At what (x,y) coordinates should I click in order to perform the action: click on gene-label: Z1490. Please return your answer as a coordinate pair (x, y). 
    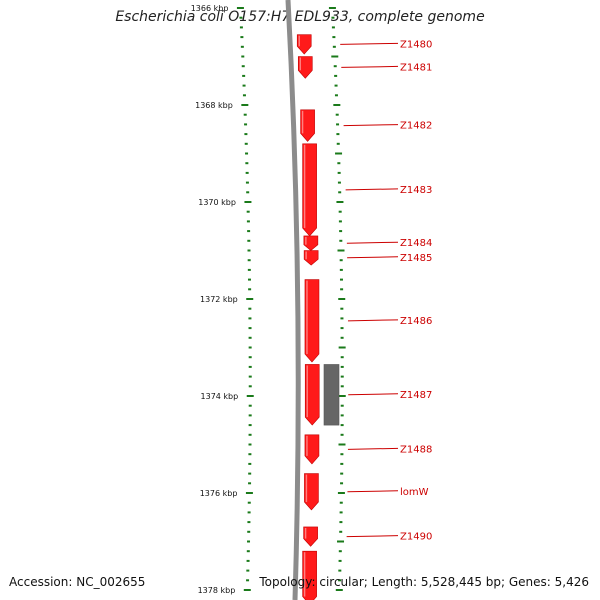
    Looking at the image, I should click on (416, 537).